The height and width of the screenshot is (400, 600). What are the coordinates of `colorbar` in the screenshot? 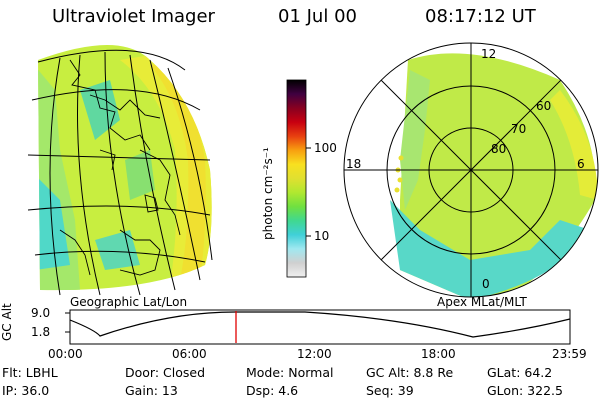 It's located at (298, 178).